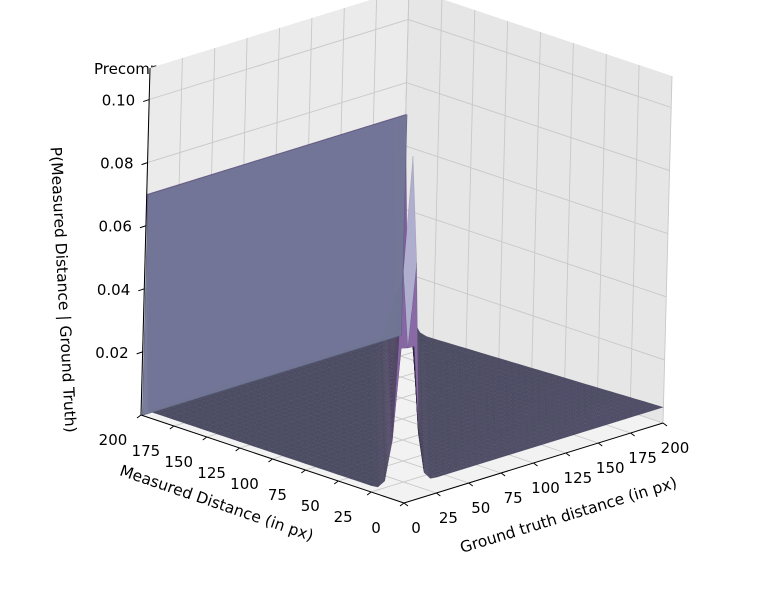 The width and height of the screenshot is (780, 596). Describe the element at coordinates (642, 458) in the screenshot. I see `x-tick-label: 175` at that location.